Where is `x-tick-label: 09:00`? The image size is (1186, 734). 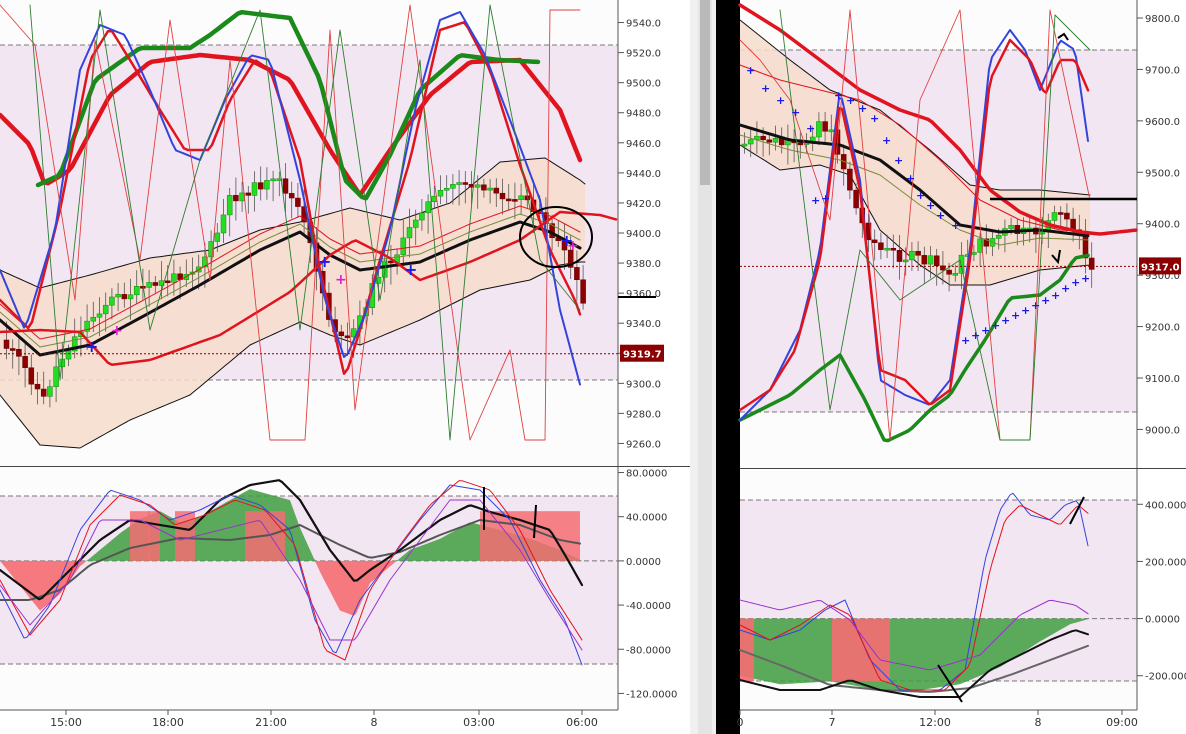 x-tick-label: 09:00 is located at coordinates (1122, 722).